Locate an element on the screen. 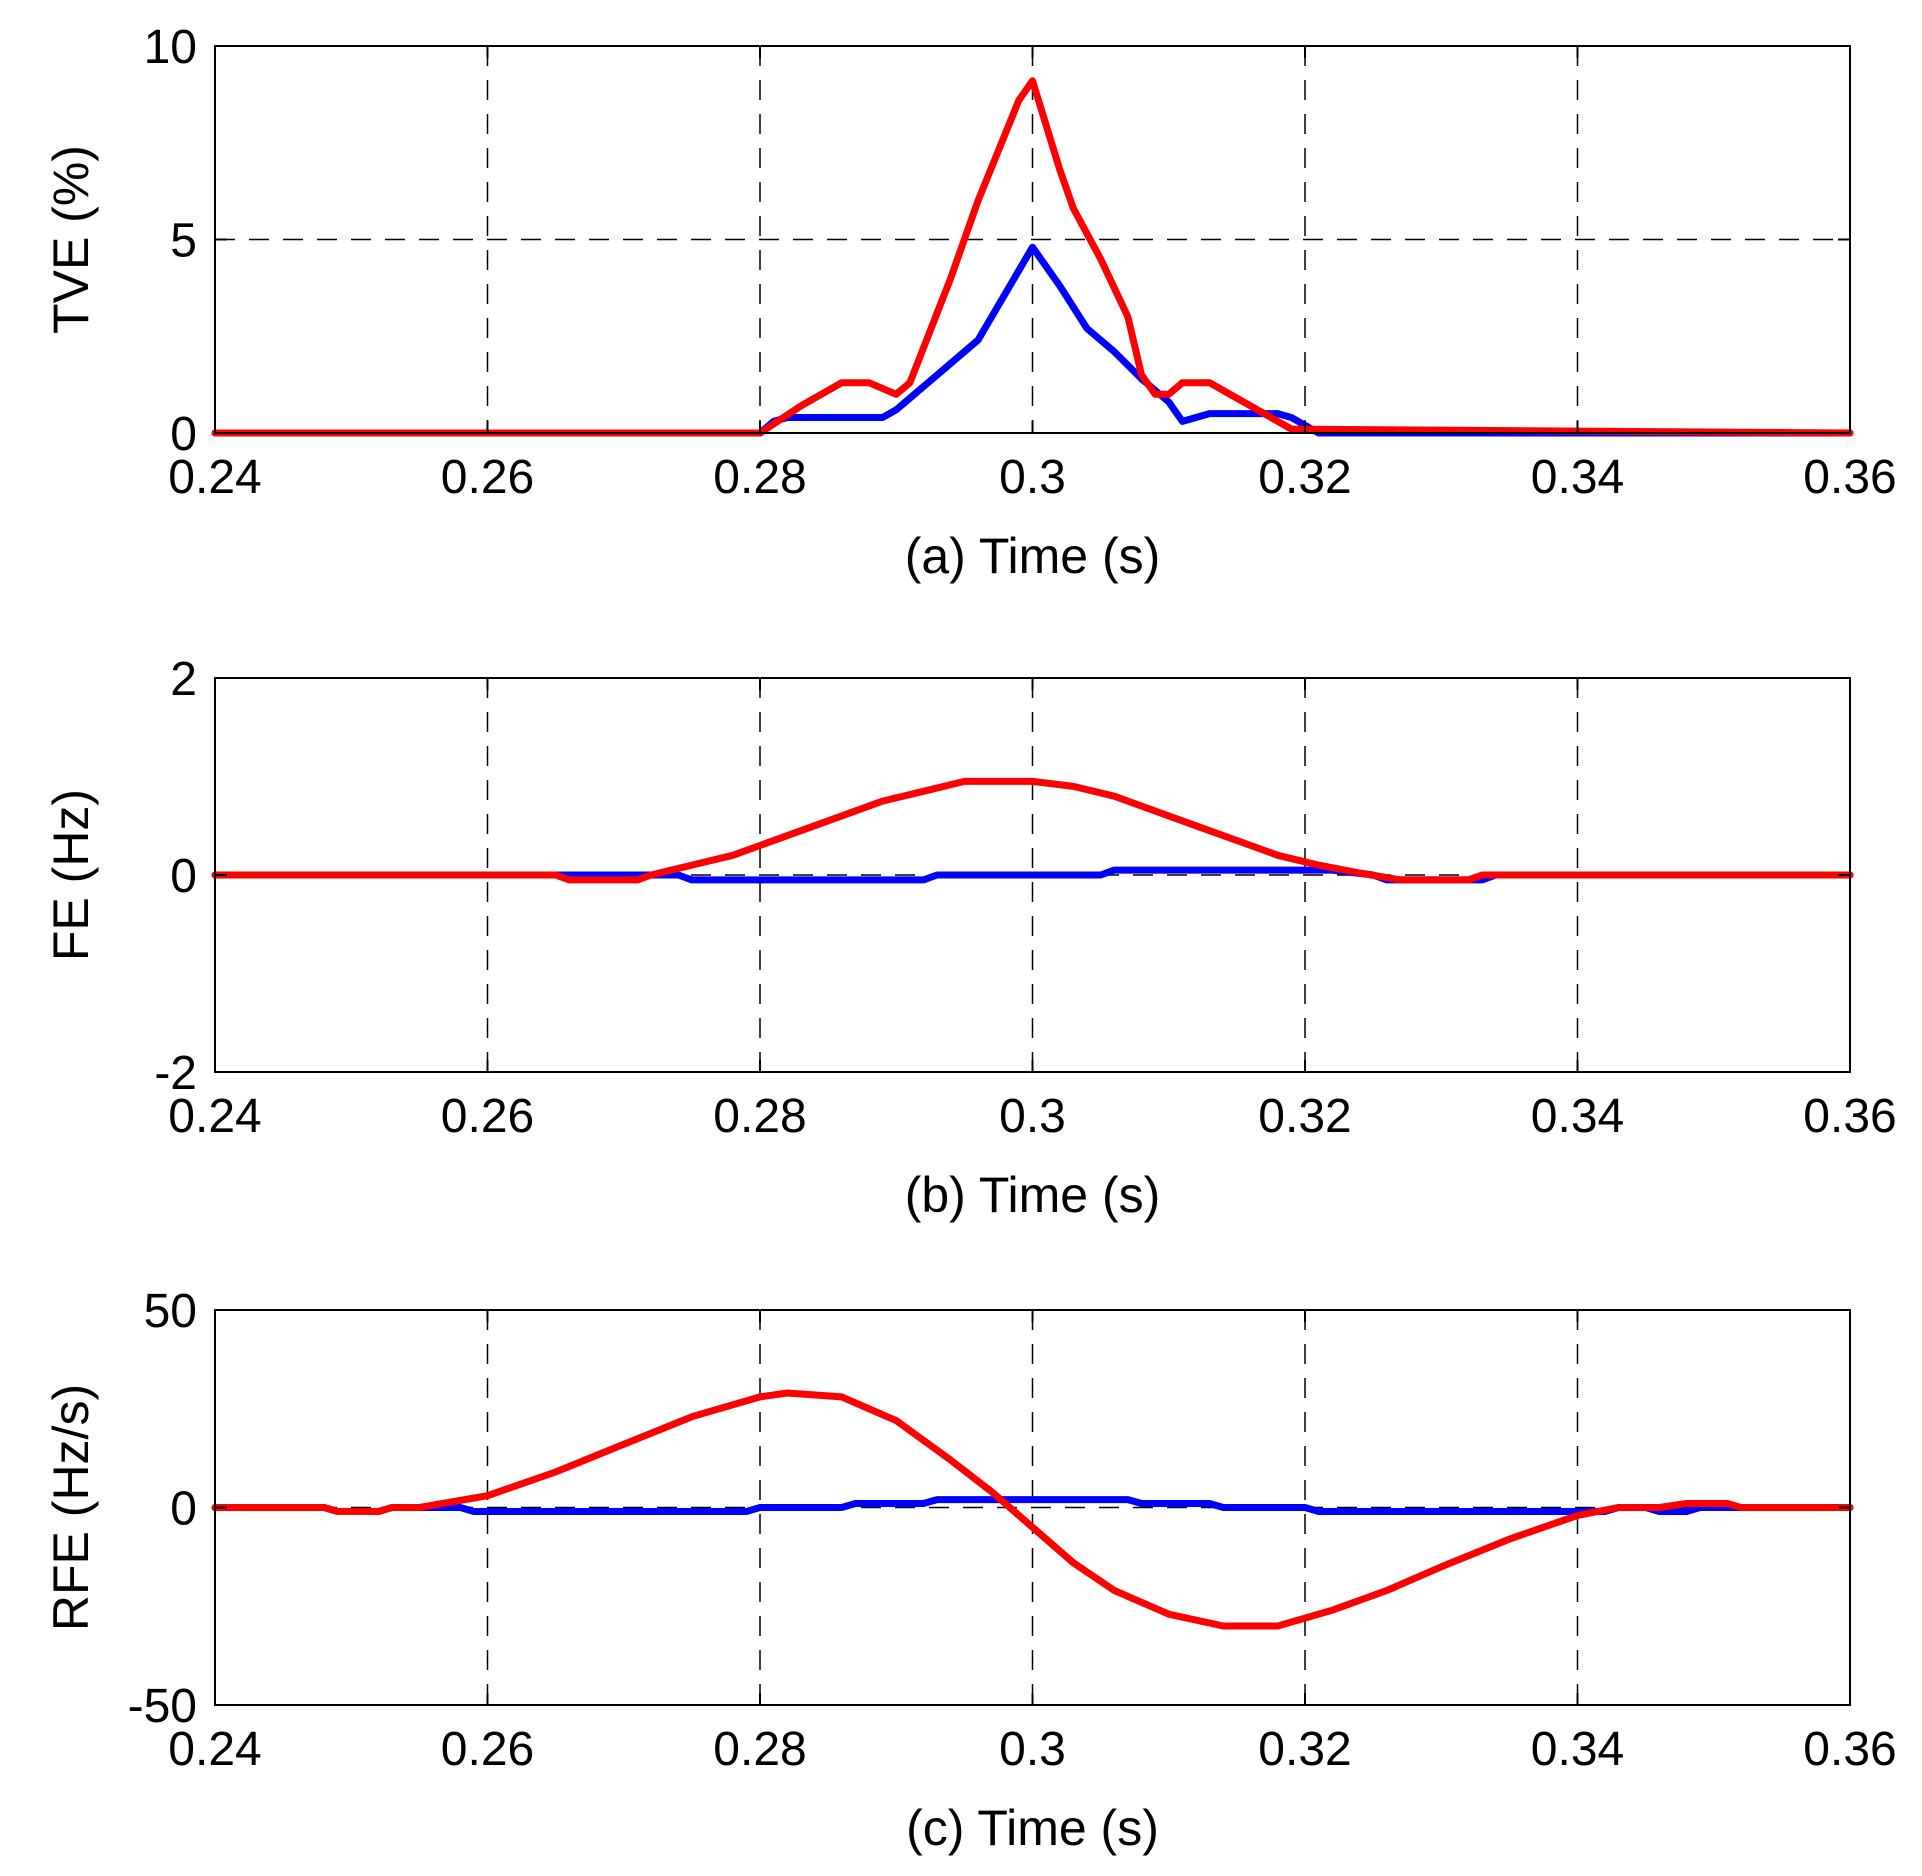  y-axis-label: TVE (%) is located at coordinates (71, 239).